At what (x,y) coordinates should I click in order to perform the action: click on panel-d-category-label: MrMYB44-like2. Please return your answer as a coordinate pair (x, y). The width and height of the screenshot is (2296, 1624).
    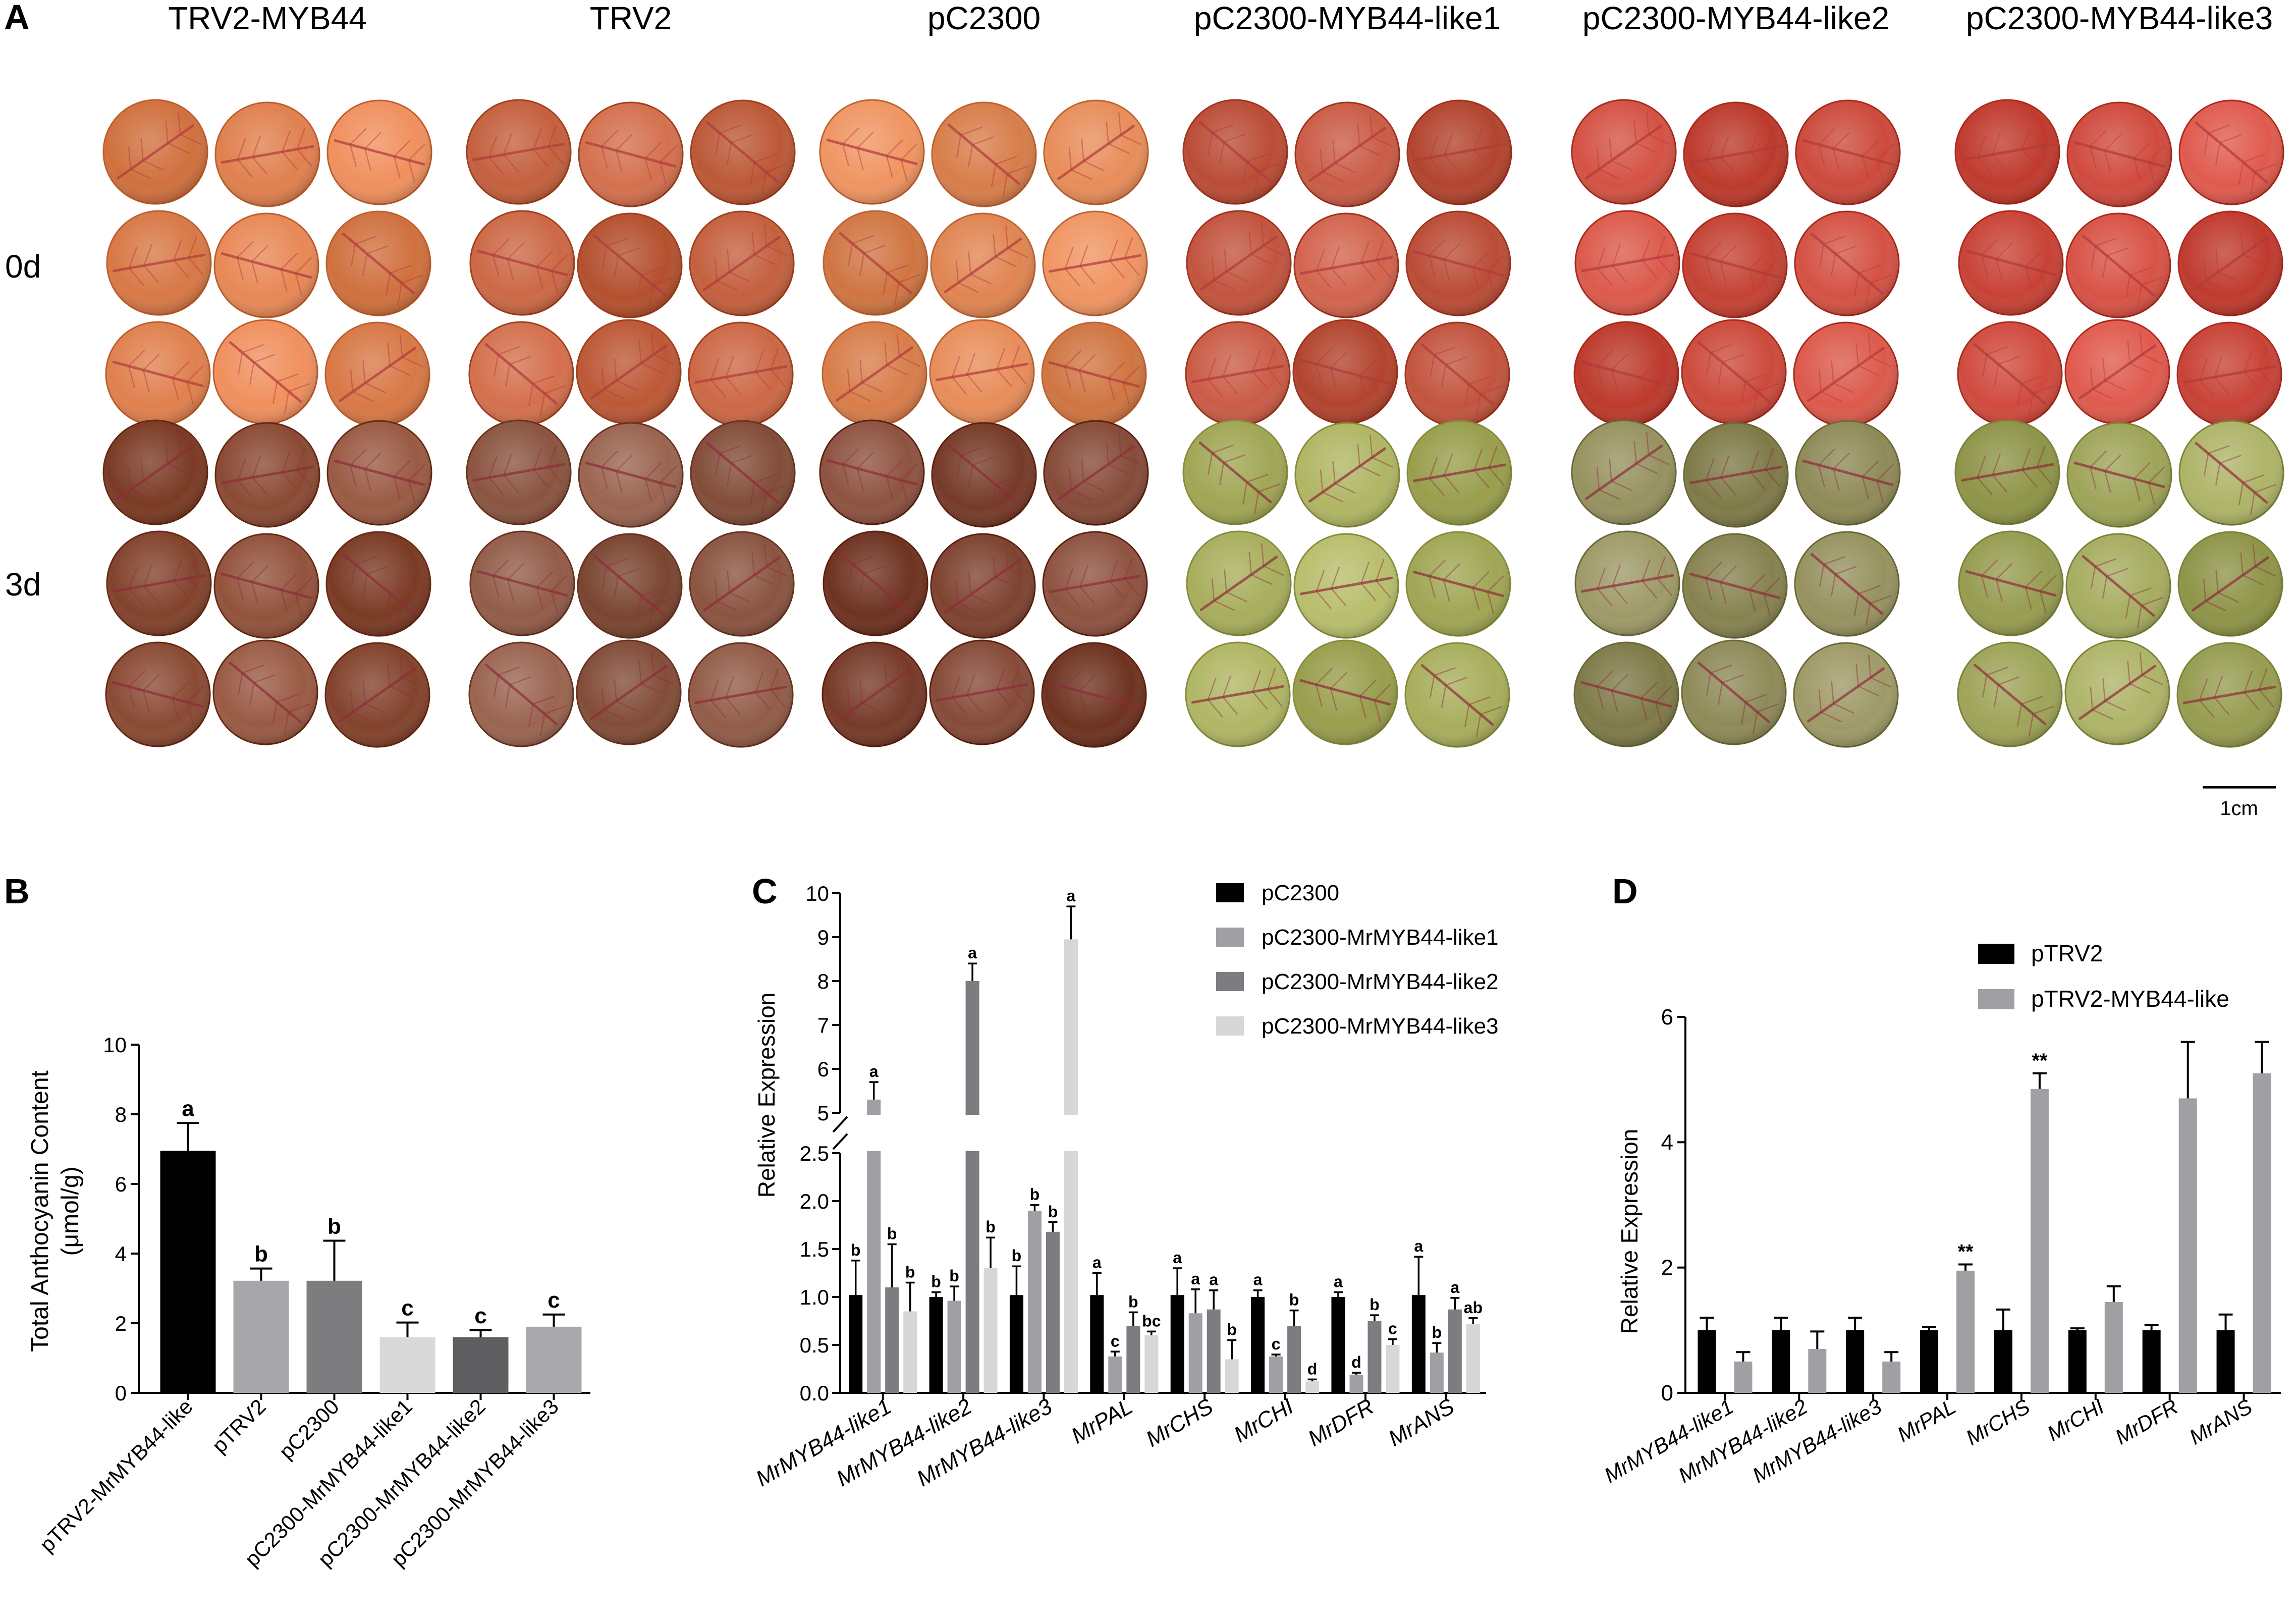
    Looking at the image, I should click on (1743, 1440).